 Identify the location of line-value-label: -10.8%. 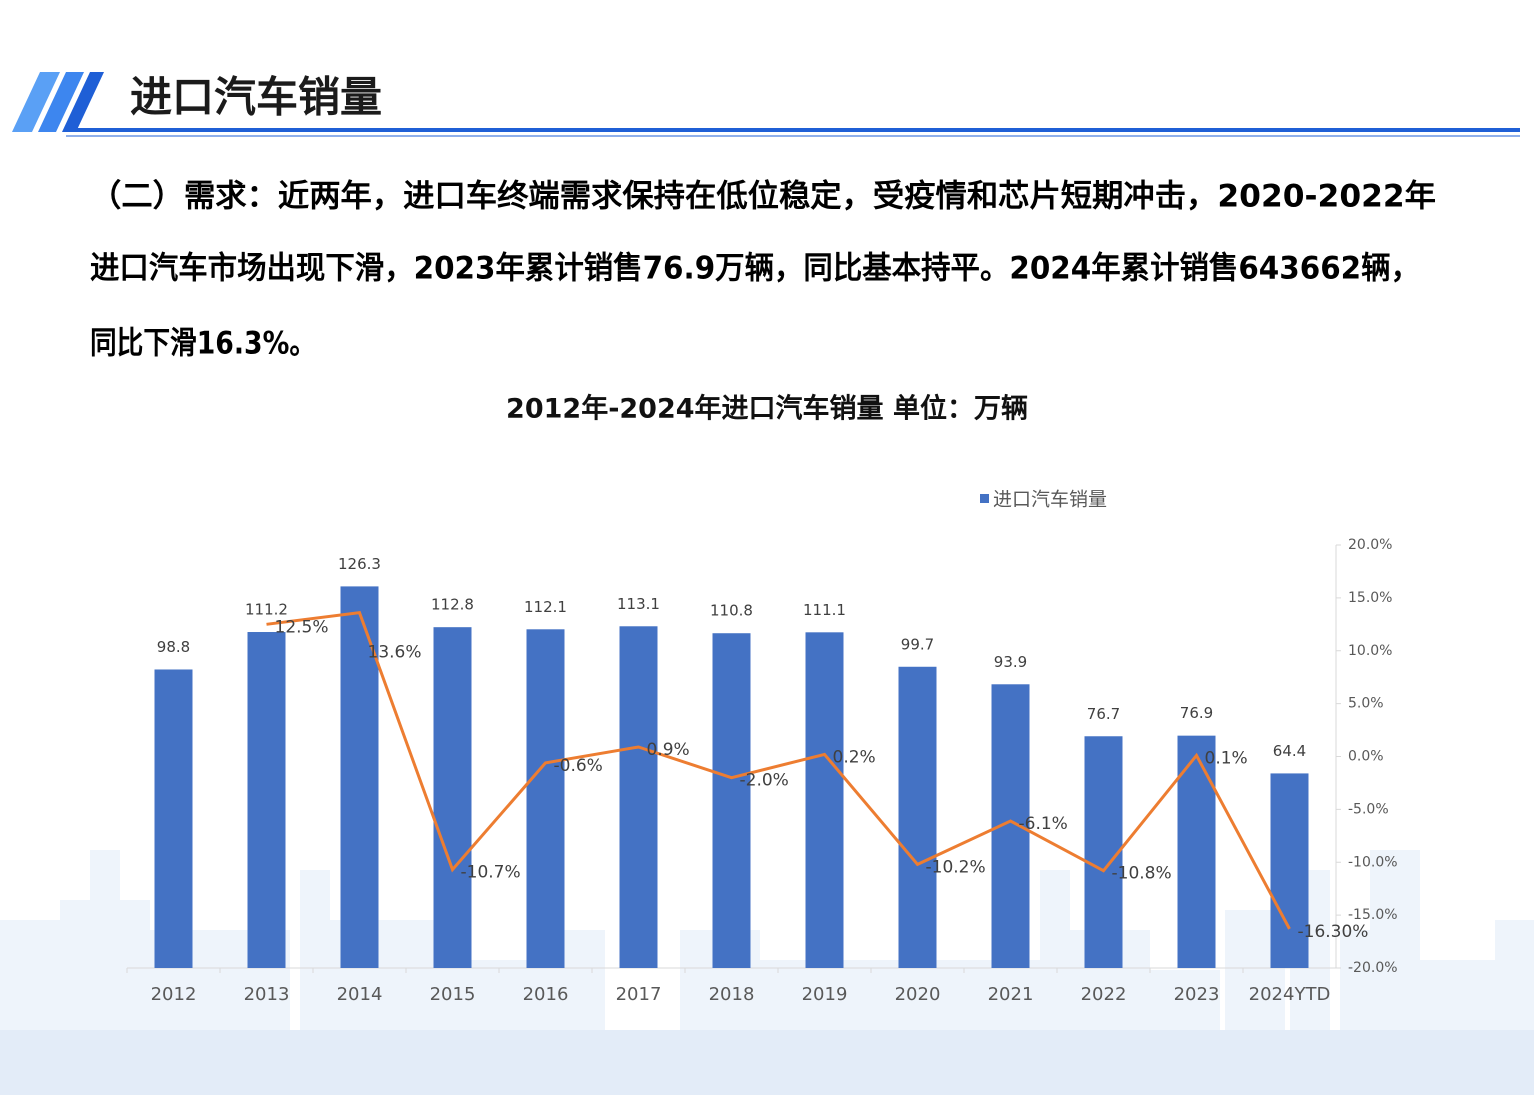
(1142, 874).